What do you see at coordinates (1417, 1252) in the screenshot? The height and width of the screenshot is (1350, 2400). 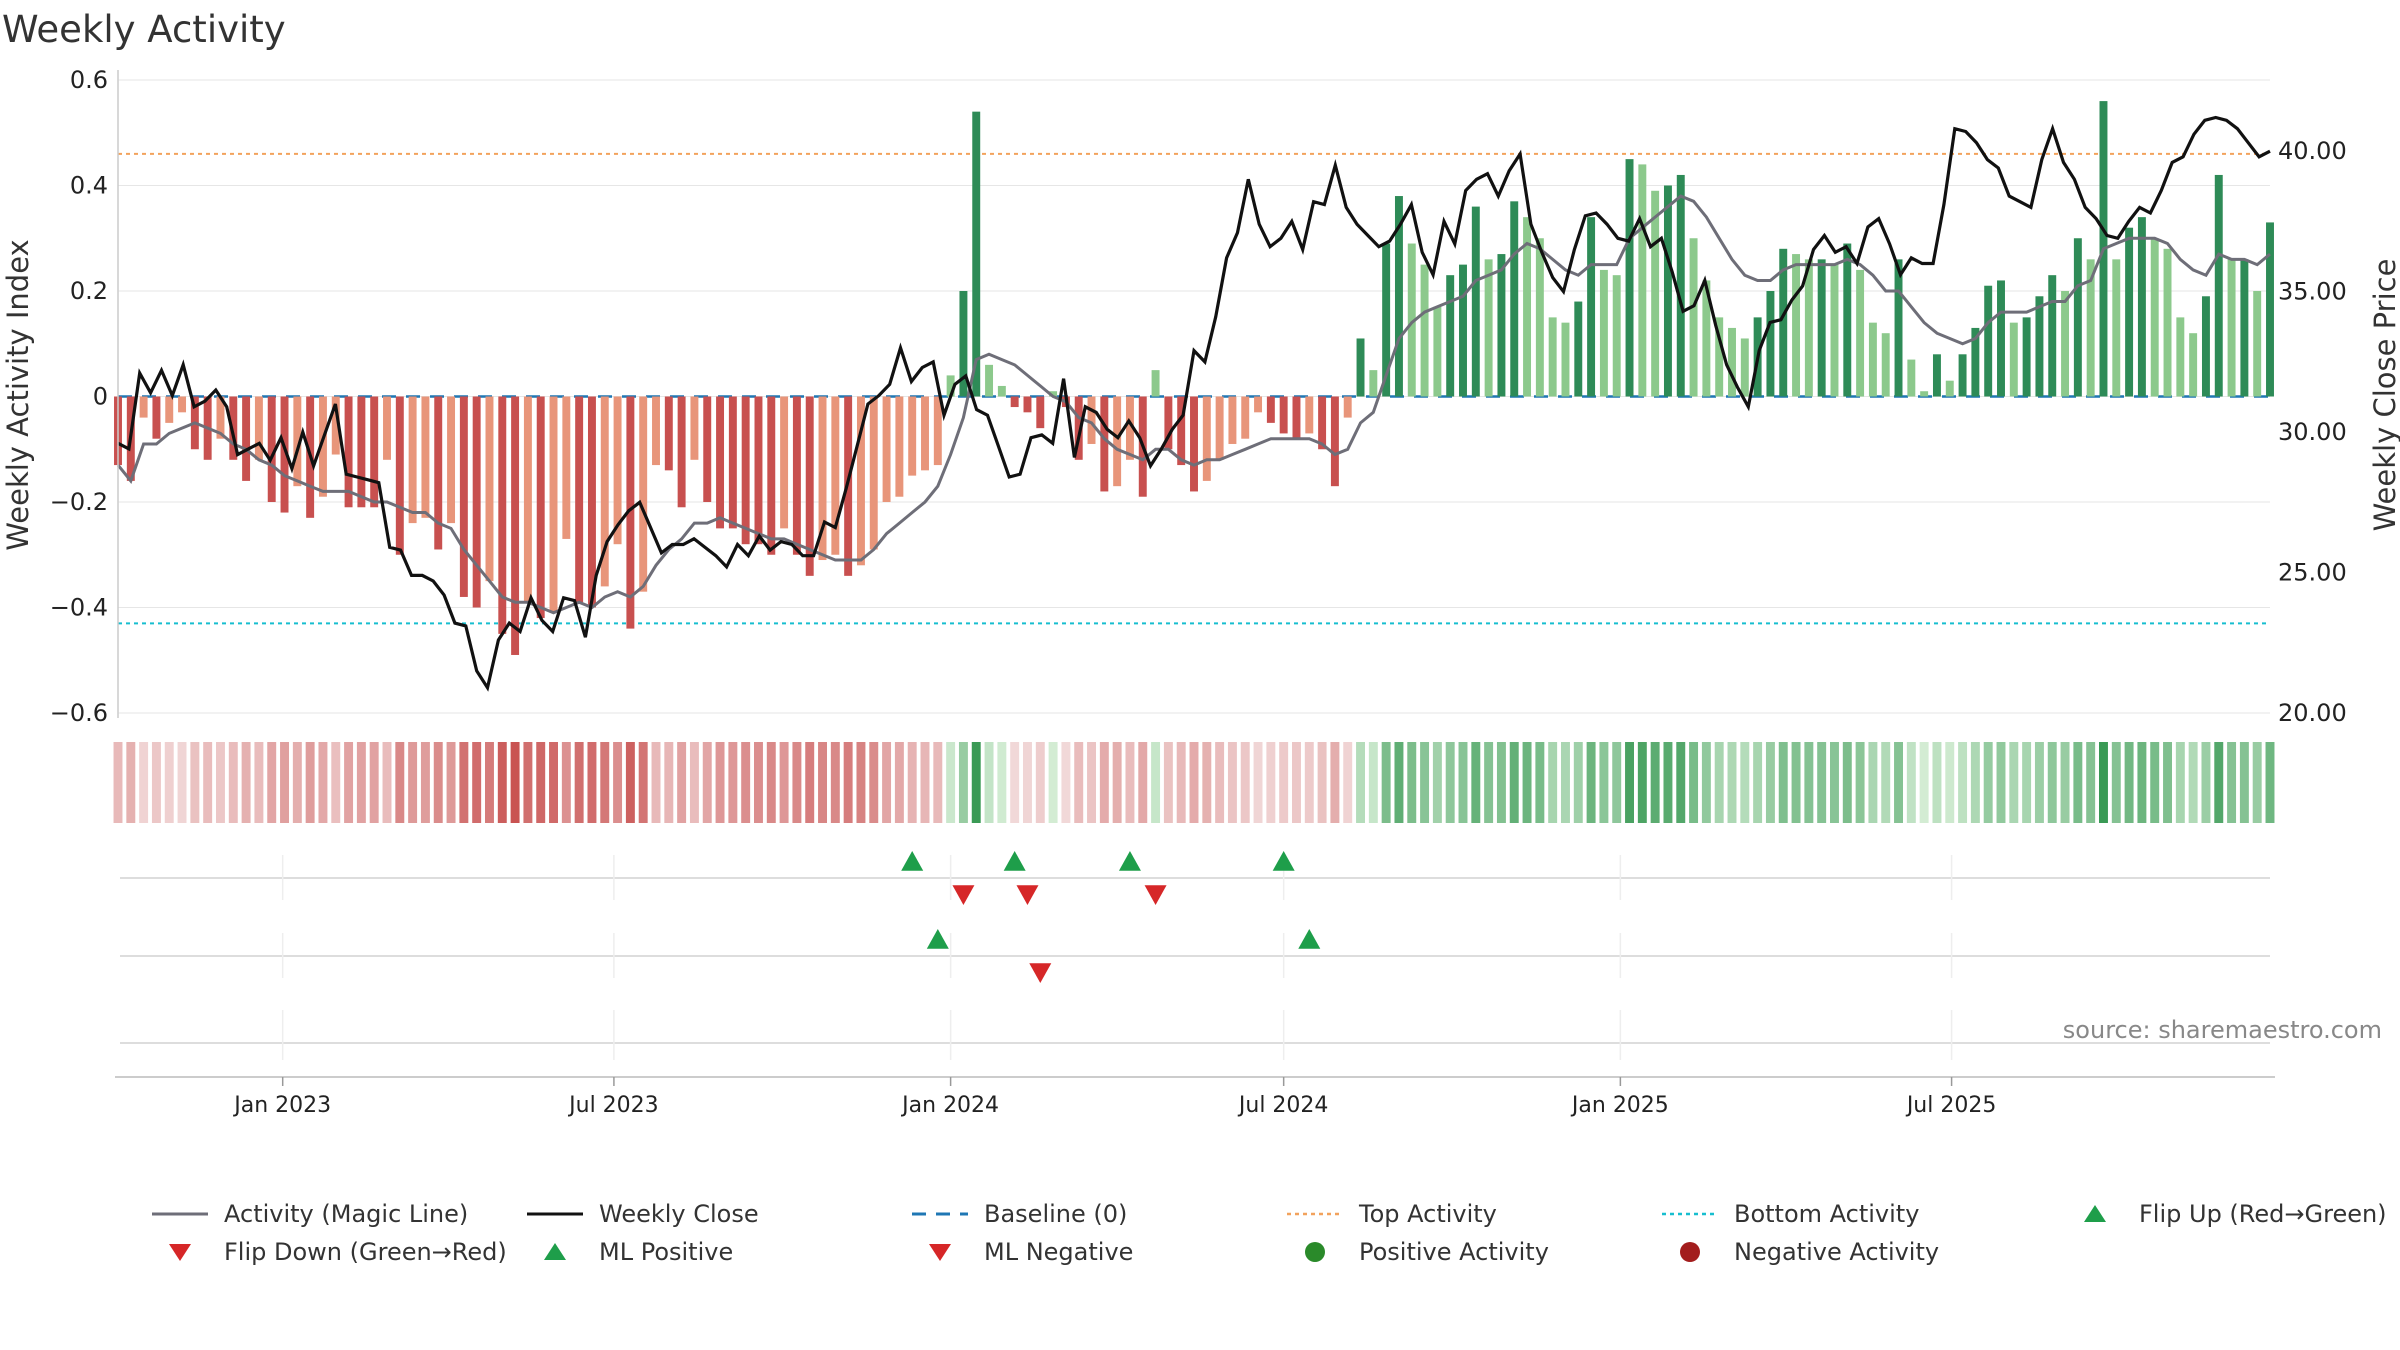 I see `legend-item: Positive Activity` at bounding box center [1417, 1252].